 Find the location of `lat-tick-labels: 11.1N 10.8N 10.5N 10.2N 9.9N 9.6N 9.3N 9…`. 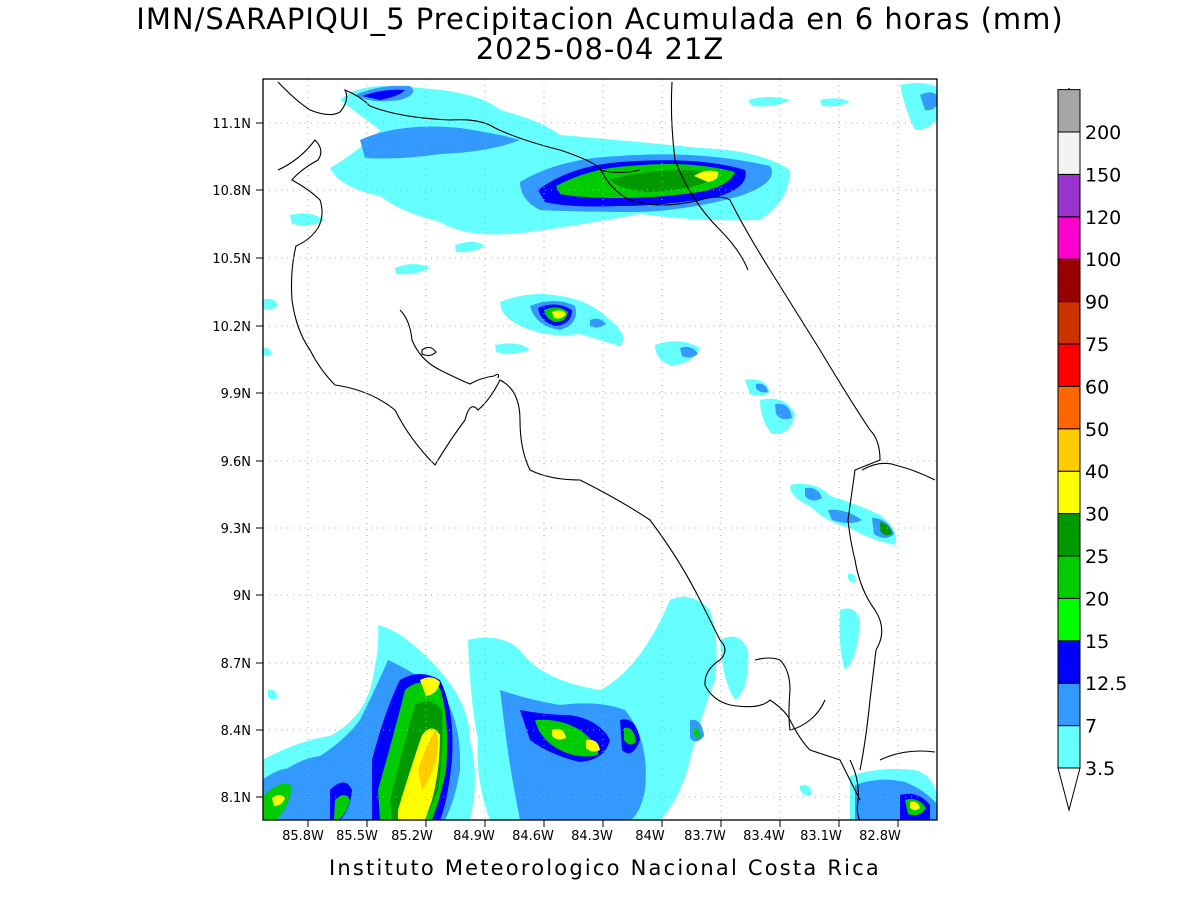

lat-tick-labels: 11.1N 10.8N 10.5N 10.2N 9.9N 9.6N 9.3N 9… is located at coordinates (231, 461).